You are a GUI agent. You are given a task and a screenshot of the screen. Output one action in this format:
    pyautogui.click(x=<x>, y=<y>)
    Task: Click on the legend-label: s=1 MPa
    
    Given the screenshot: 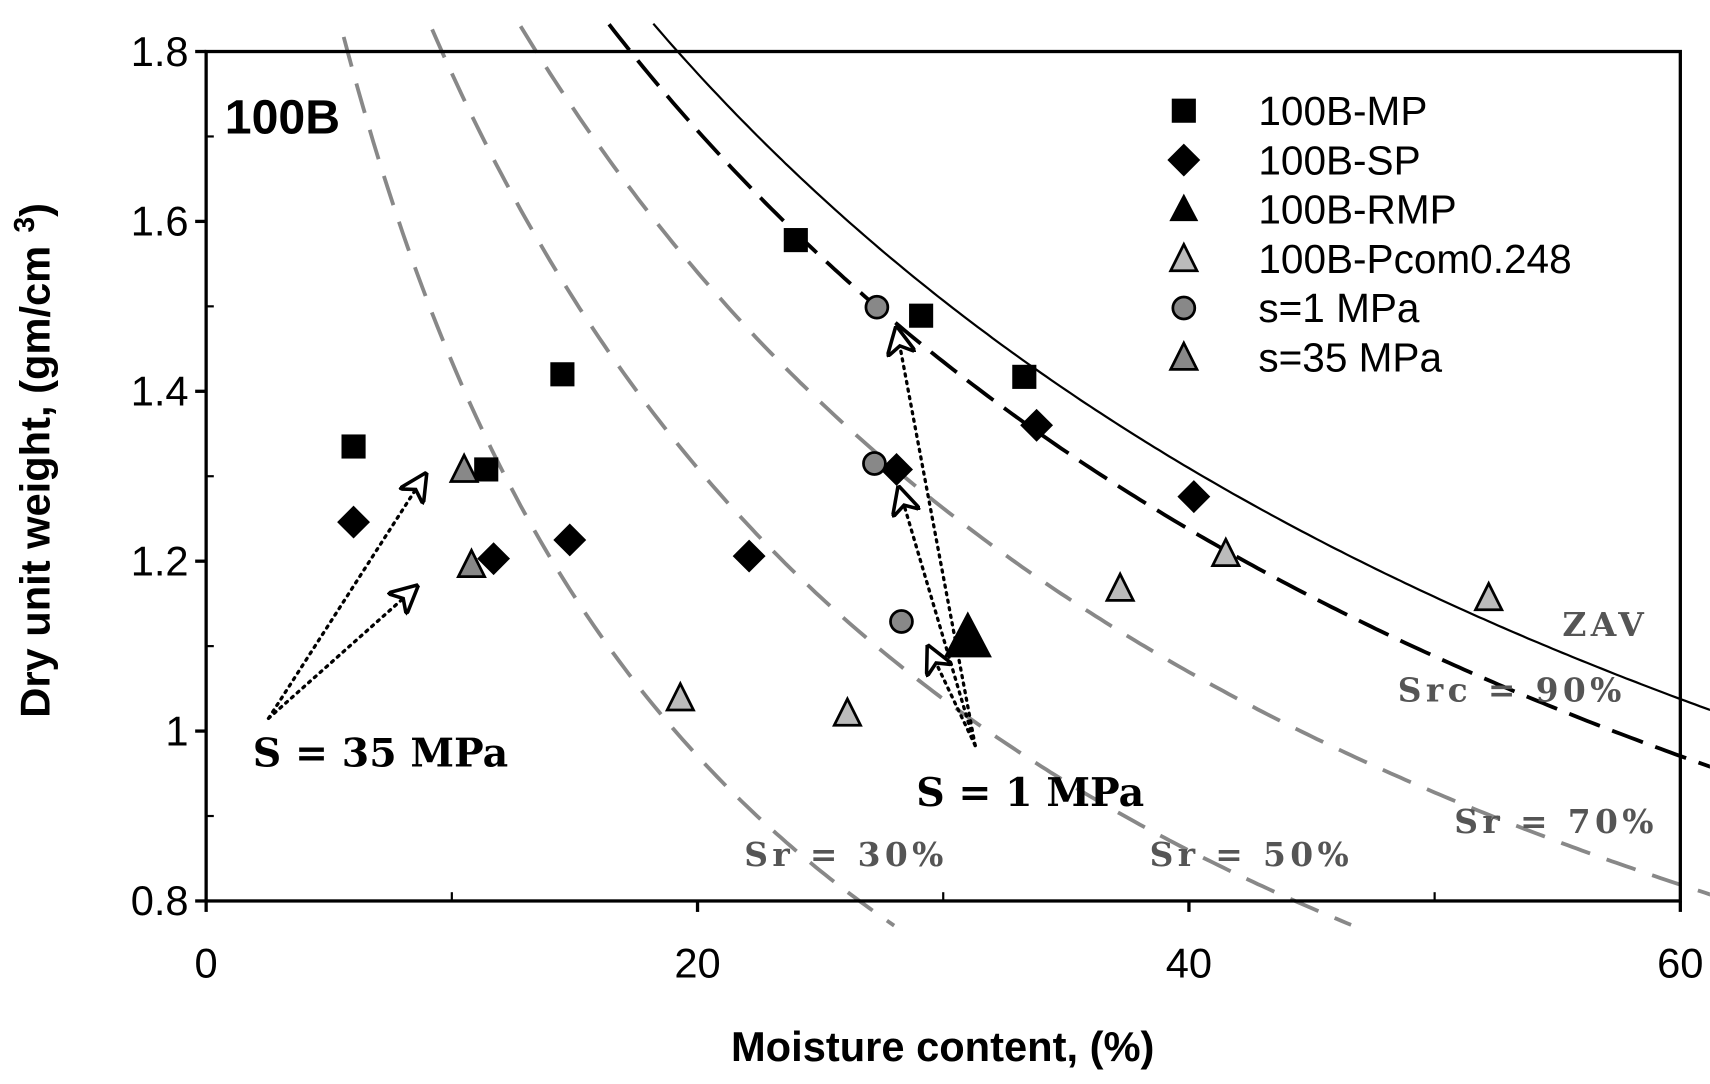 What is the action you would take?
    pyautogui.click(x=1339, y=308)
    